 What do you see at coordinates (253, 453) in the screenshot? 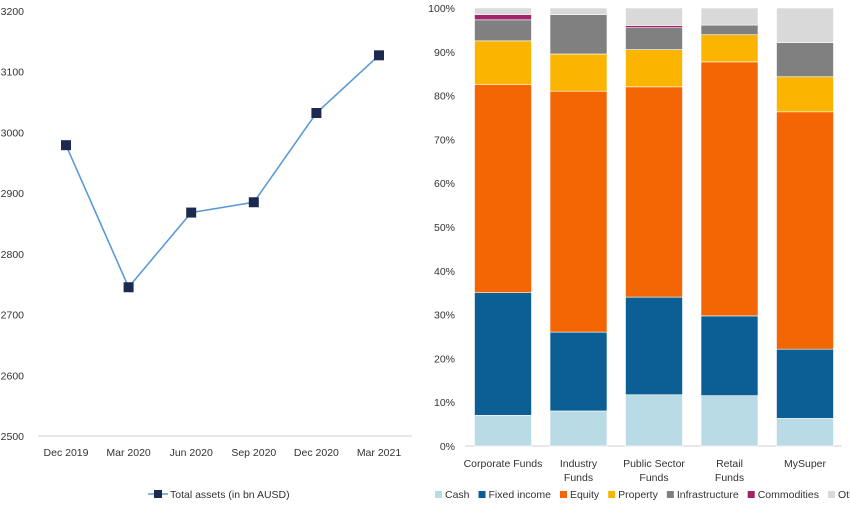
I see `x-tick-label: Sep 2020` at bounding box center [253, 453].